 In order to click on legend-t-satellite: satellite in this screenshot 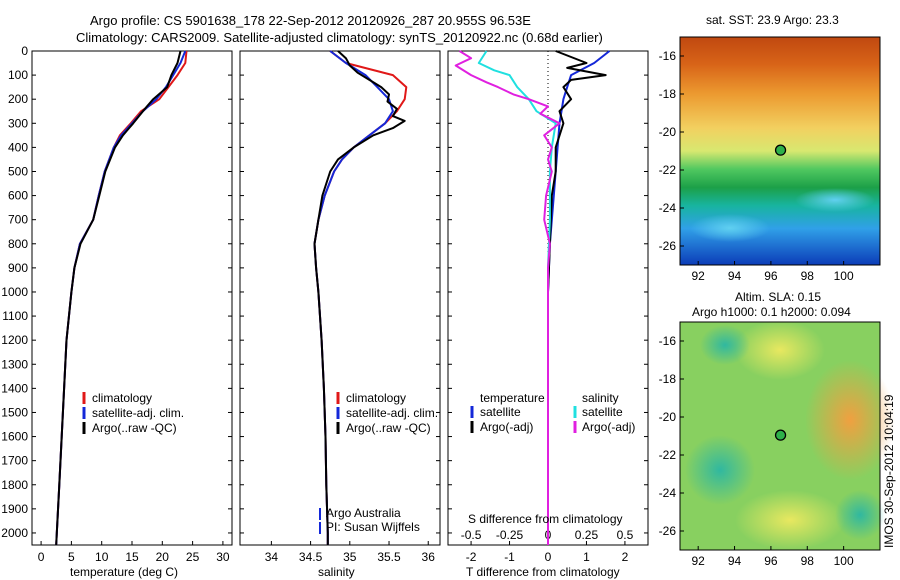, I will do `click(500, 412)`.